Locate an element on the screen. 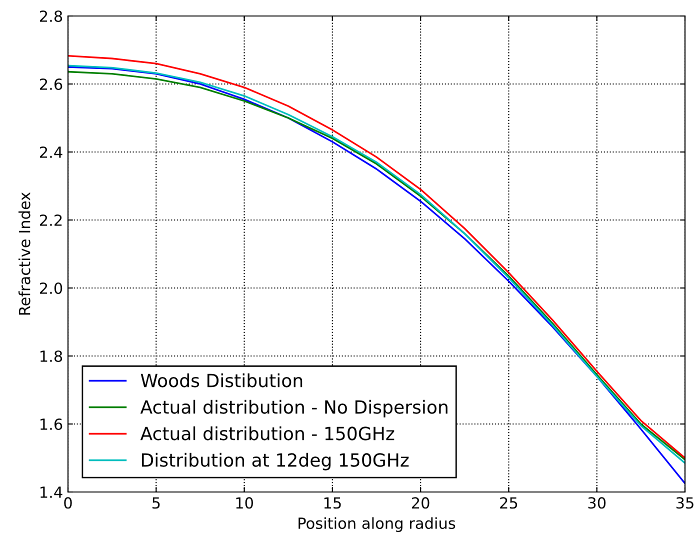  x-tick-label: 10 is located at coordinates (244, 503).